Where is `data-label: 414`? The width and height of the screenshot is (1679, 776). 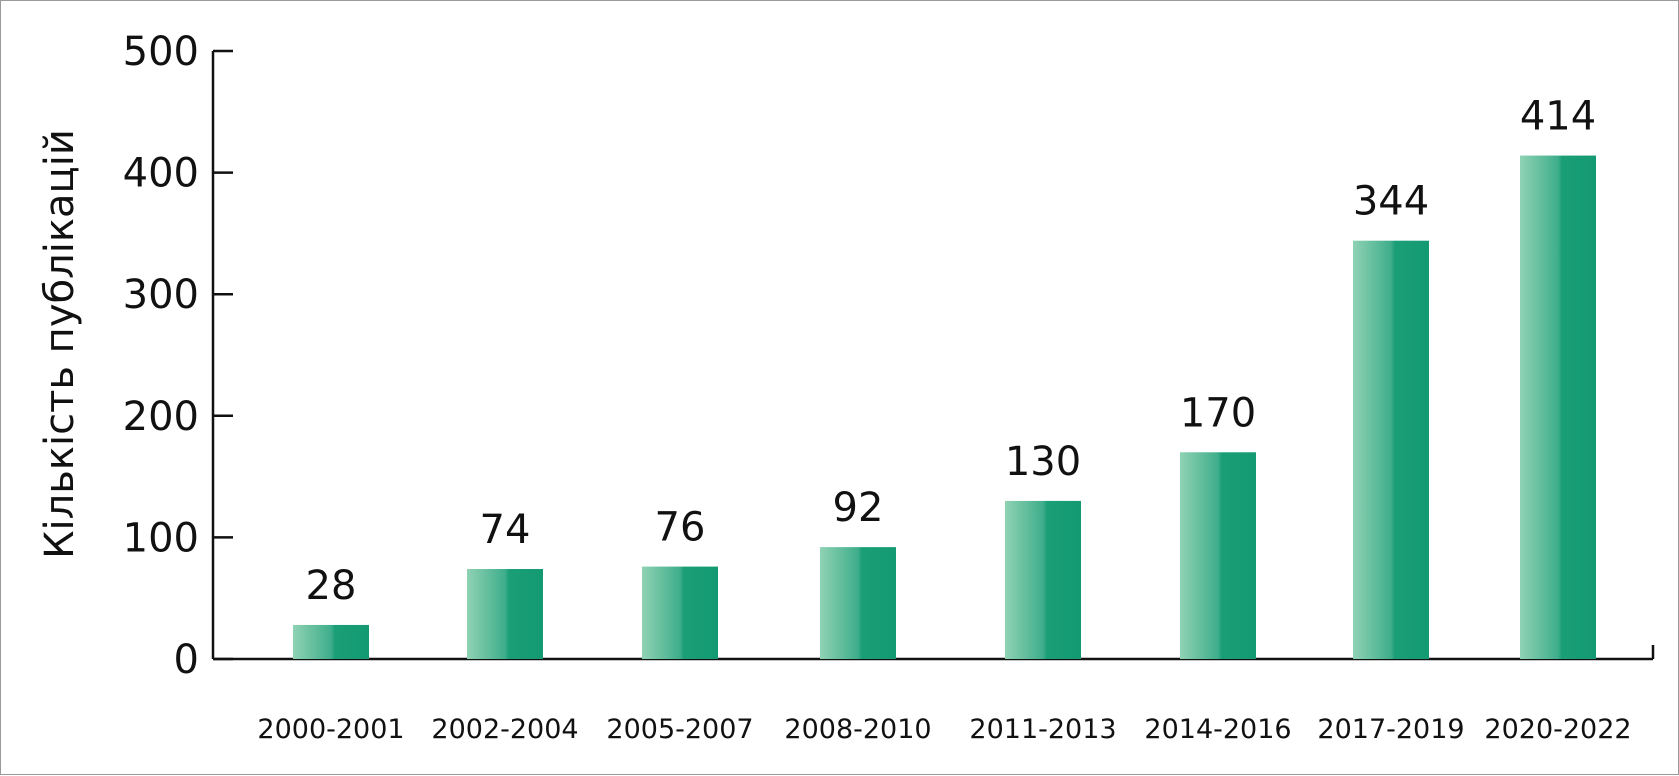
data-label: 414 is located at coordinates (1558, 117).